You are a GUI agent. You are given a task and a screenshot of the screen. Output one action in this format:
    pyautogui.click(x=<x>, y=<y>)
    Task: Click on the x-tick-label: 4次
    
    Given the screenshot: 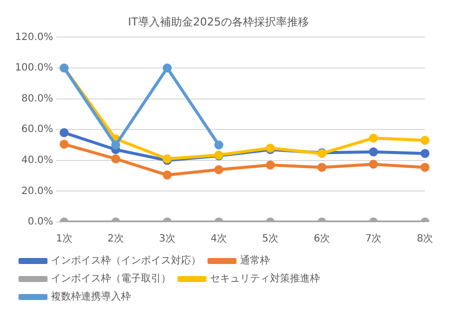 What is the action you would take?
    pyautogui.click(x=218, y=239)
    